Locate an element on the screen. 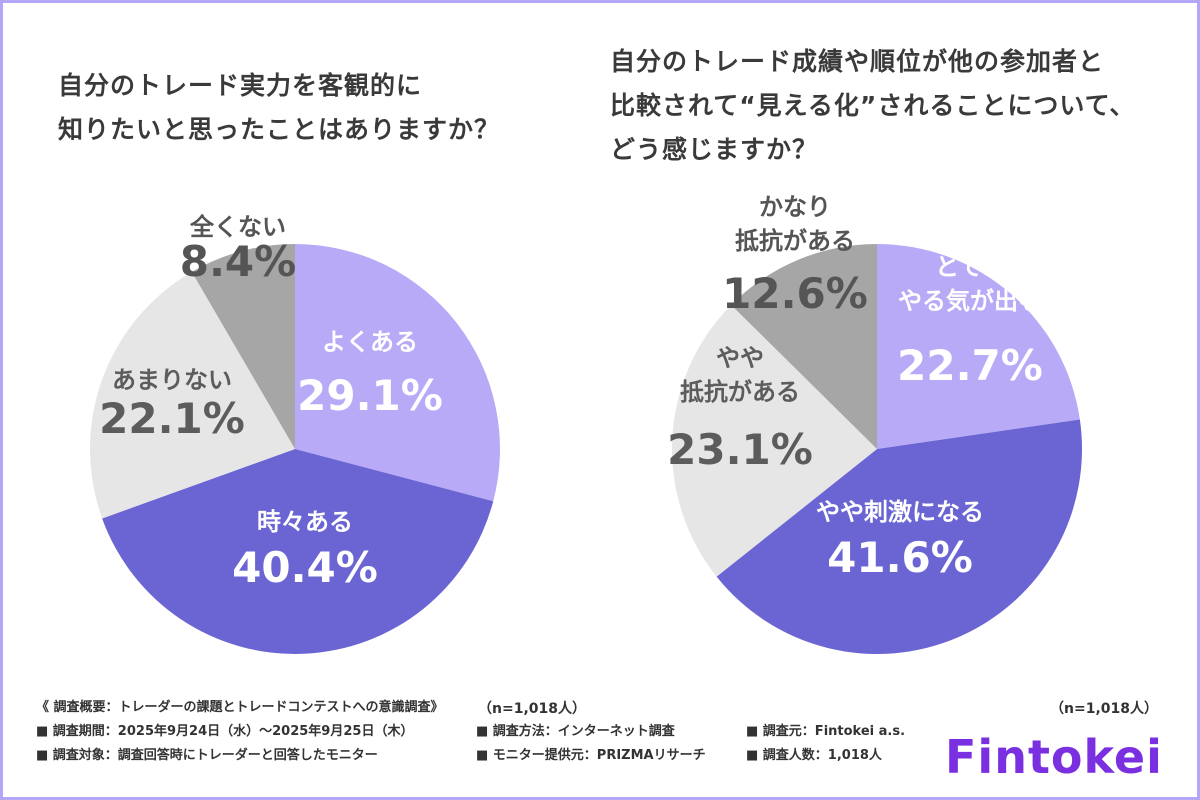  survey-target: ■ 調査対象：調査回答時にトレーダーと回答したモニター is located at coordinates (207, 755).